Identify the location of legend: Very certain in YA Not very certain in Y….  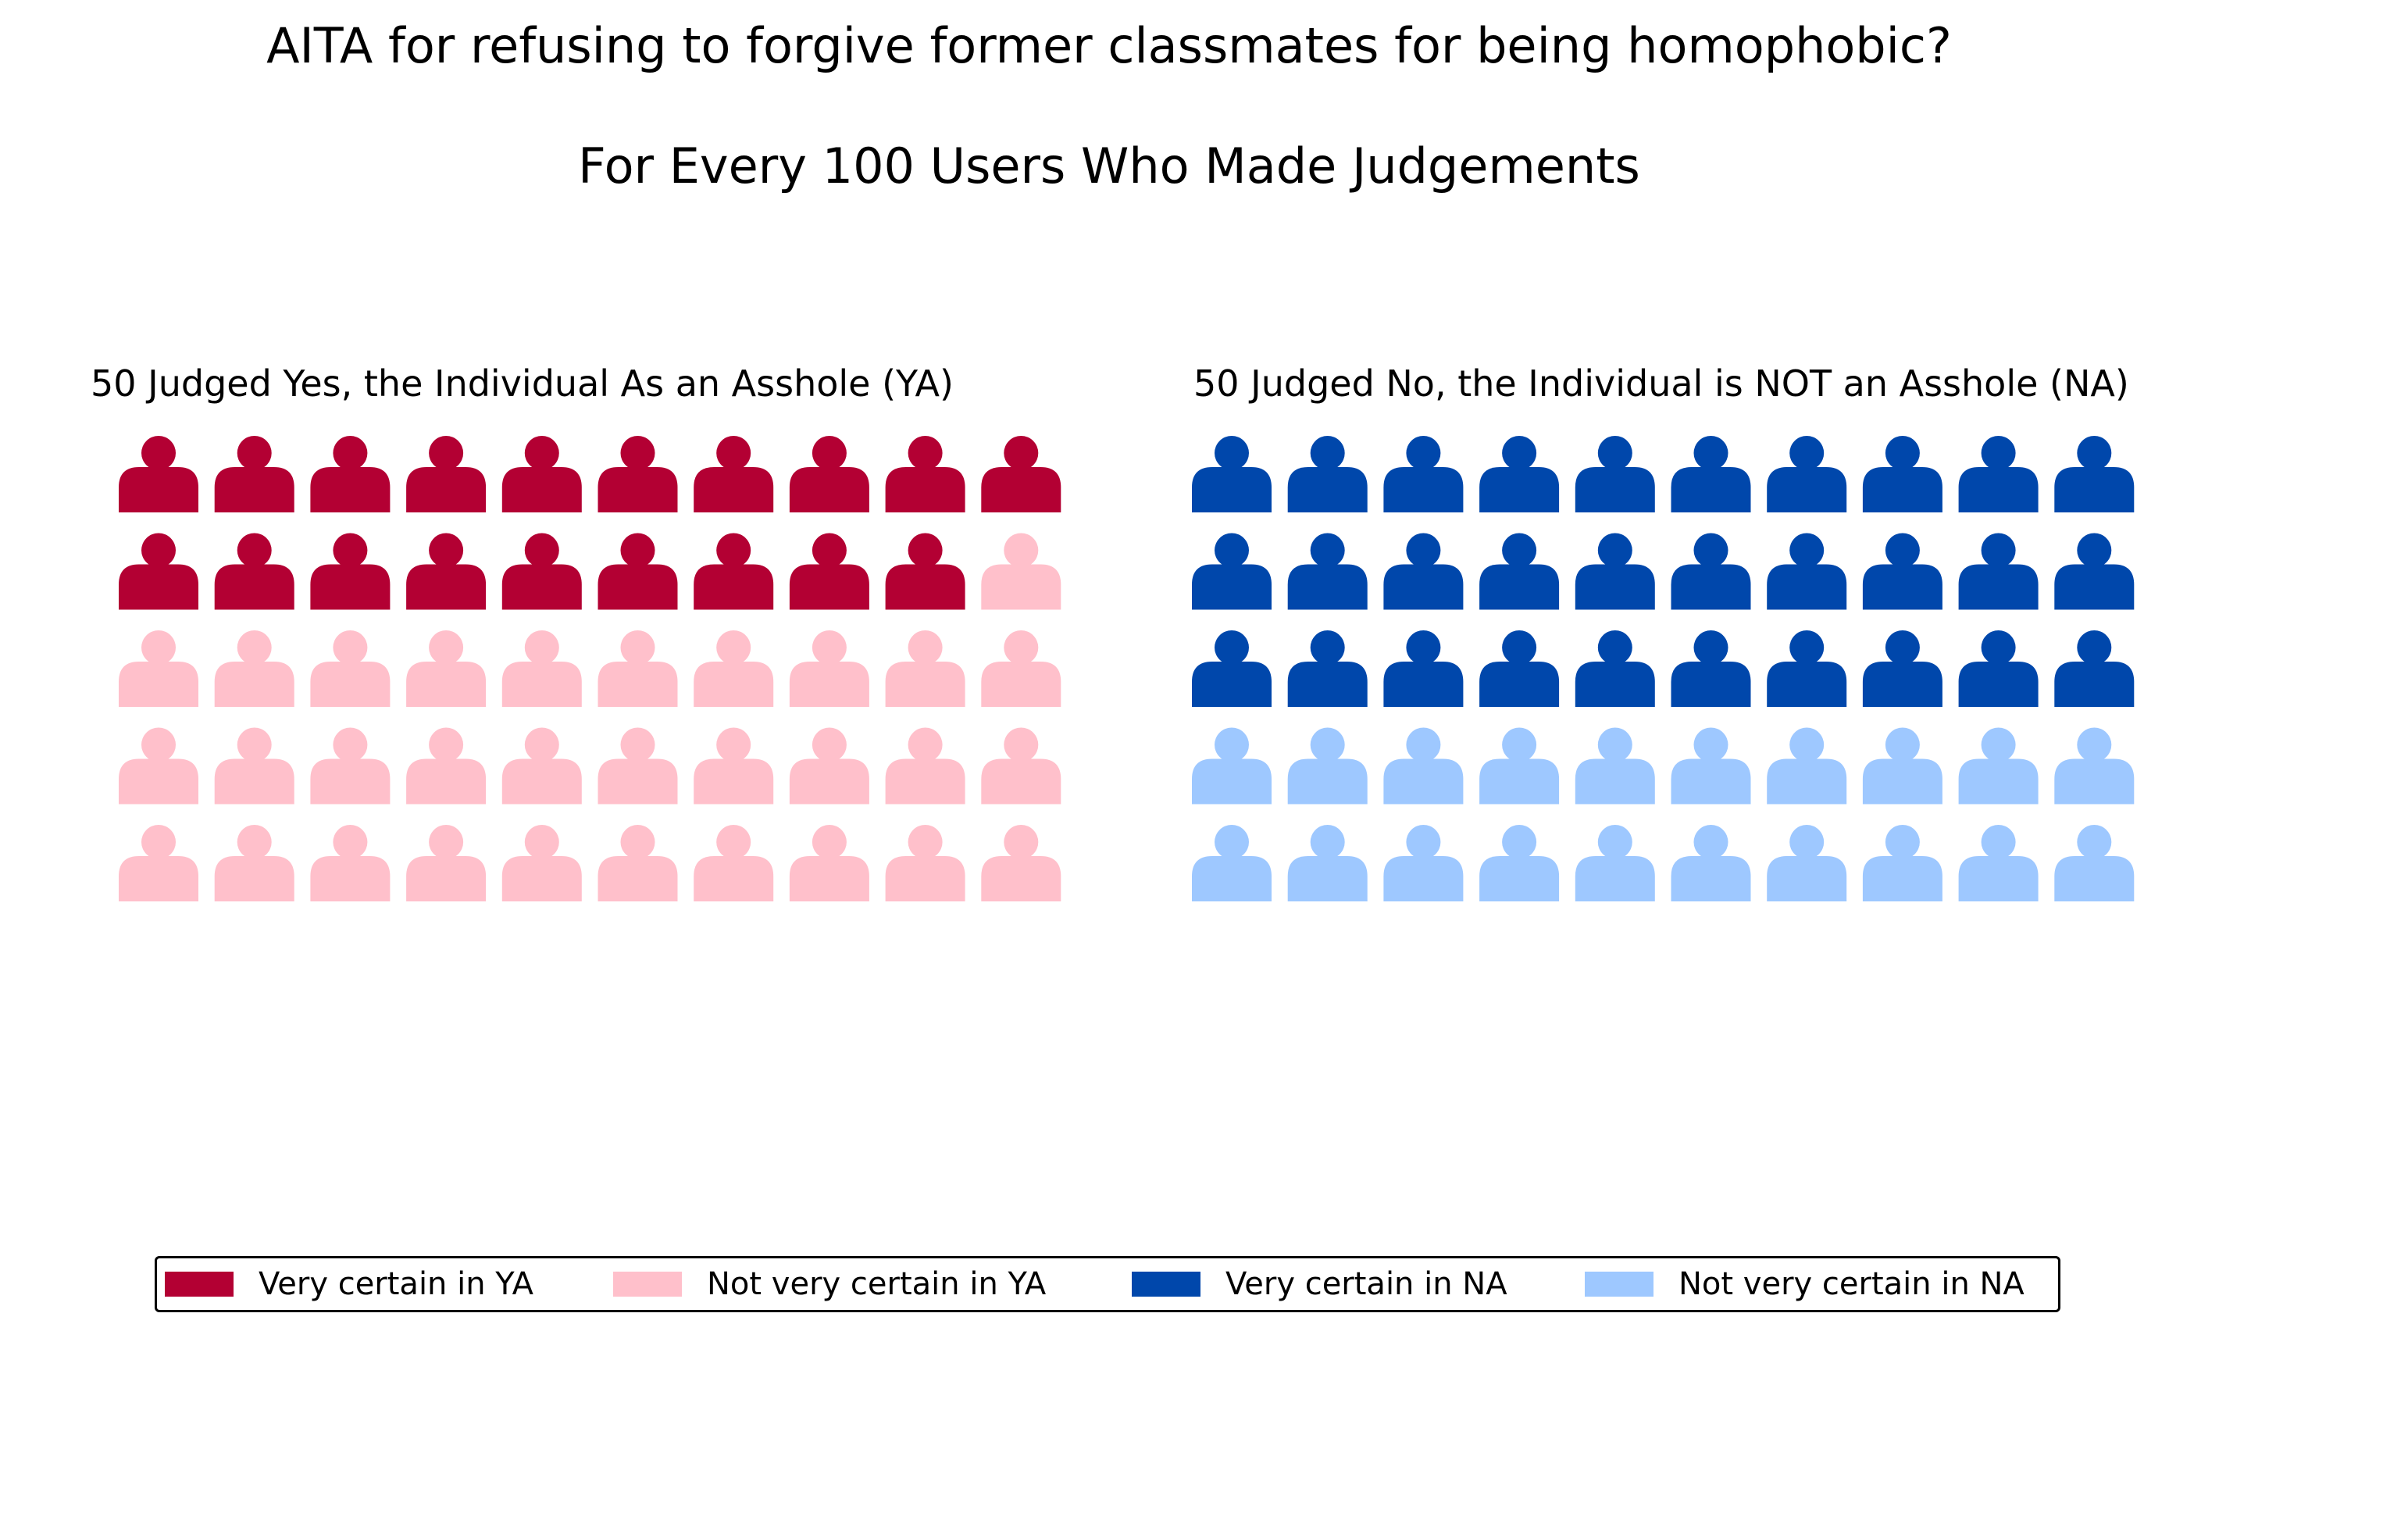
(1107, 1284).